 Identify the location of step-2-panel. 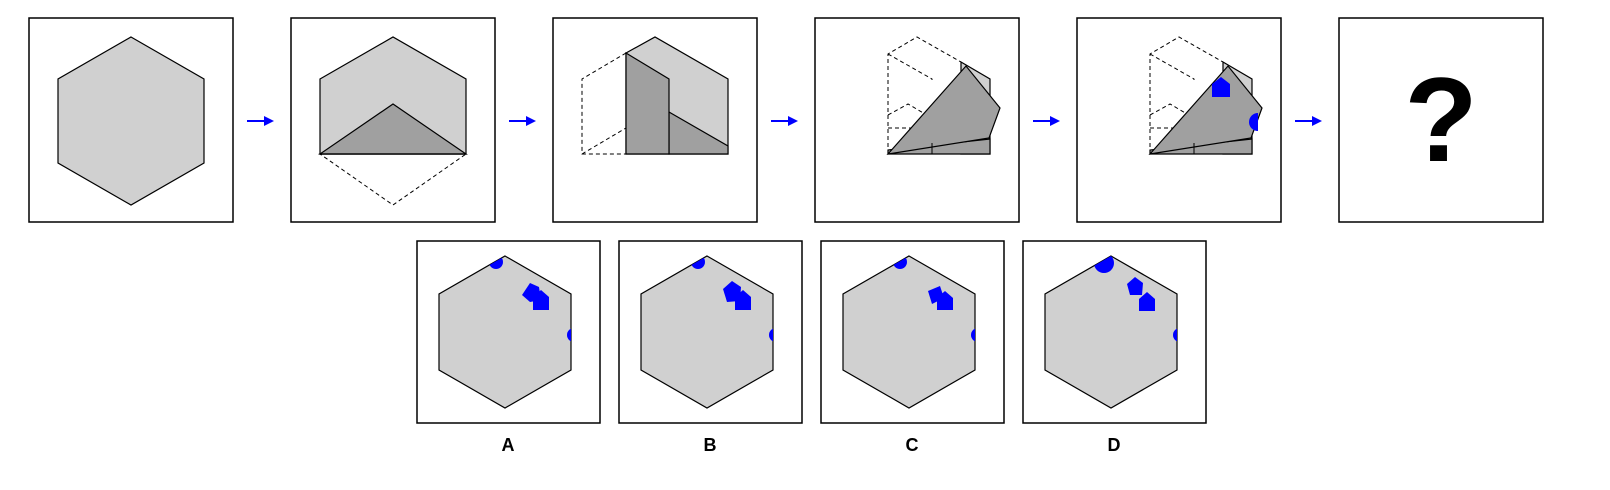
(393, 120).